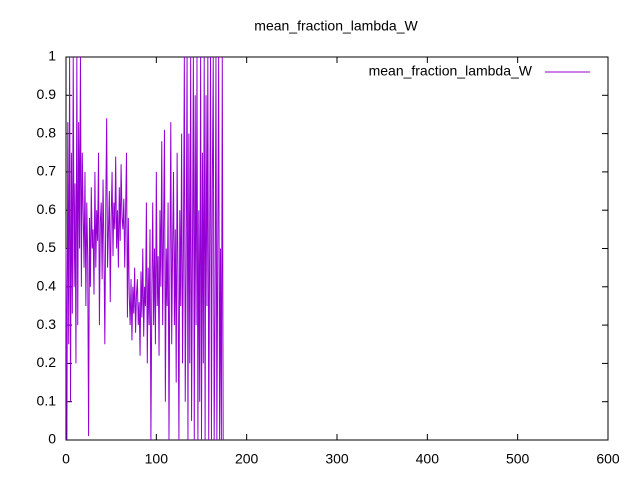 This screenshot has height=480, width=640. Describe the element at coordinates (47, 94) in the screenshot. I see `y-tick-label: 0.9` at that location.